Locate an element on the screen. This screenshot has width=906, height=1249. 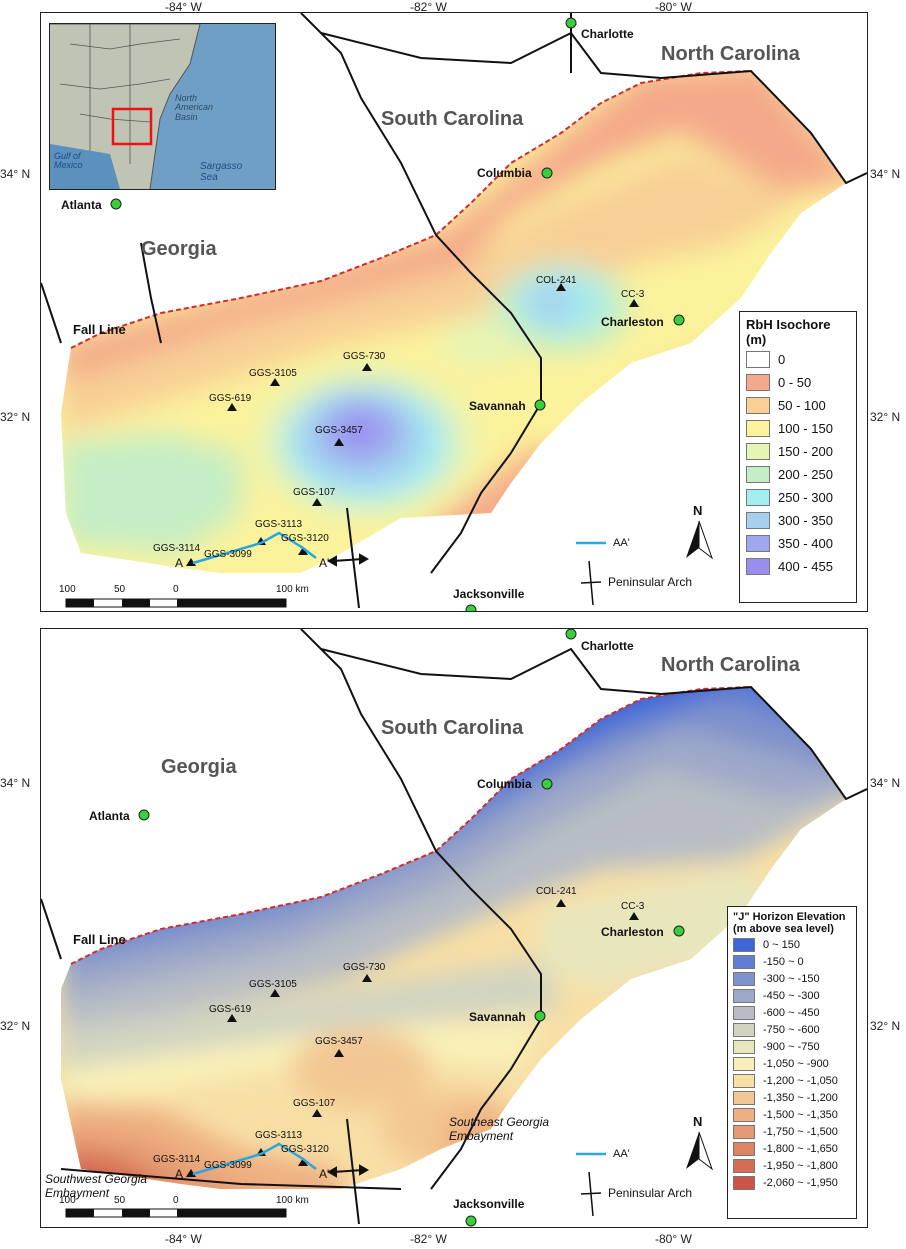
legend-row: 300 - 350 is located at coordinates (798, 520).